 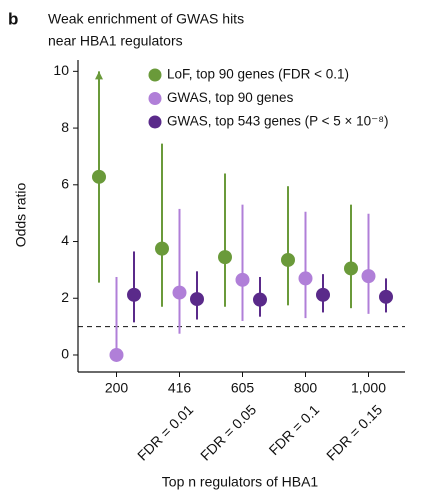 What do you see at coordinates (240, 482) in the screenshot?
I see `x-axis-label: Top n regulators of HBA1` at bounding box center [240, 482].